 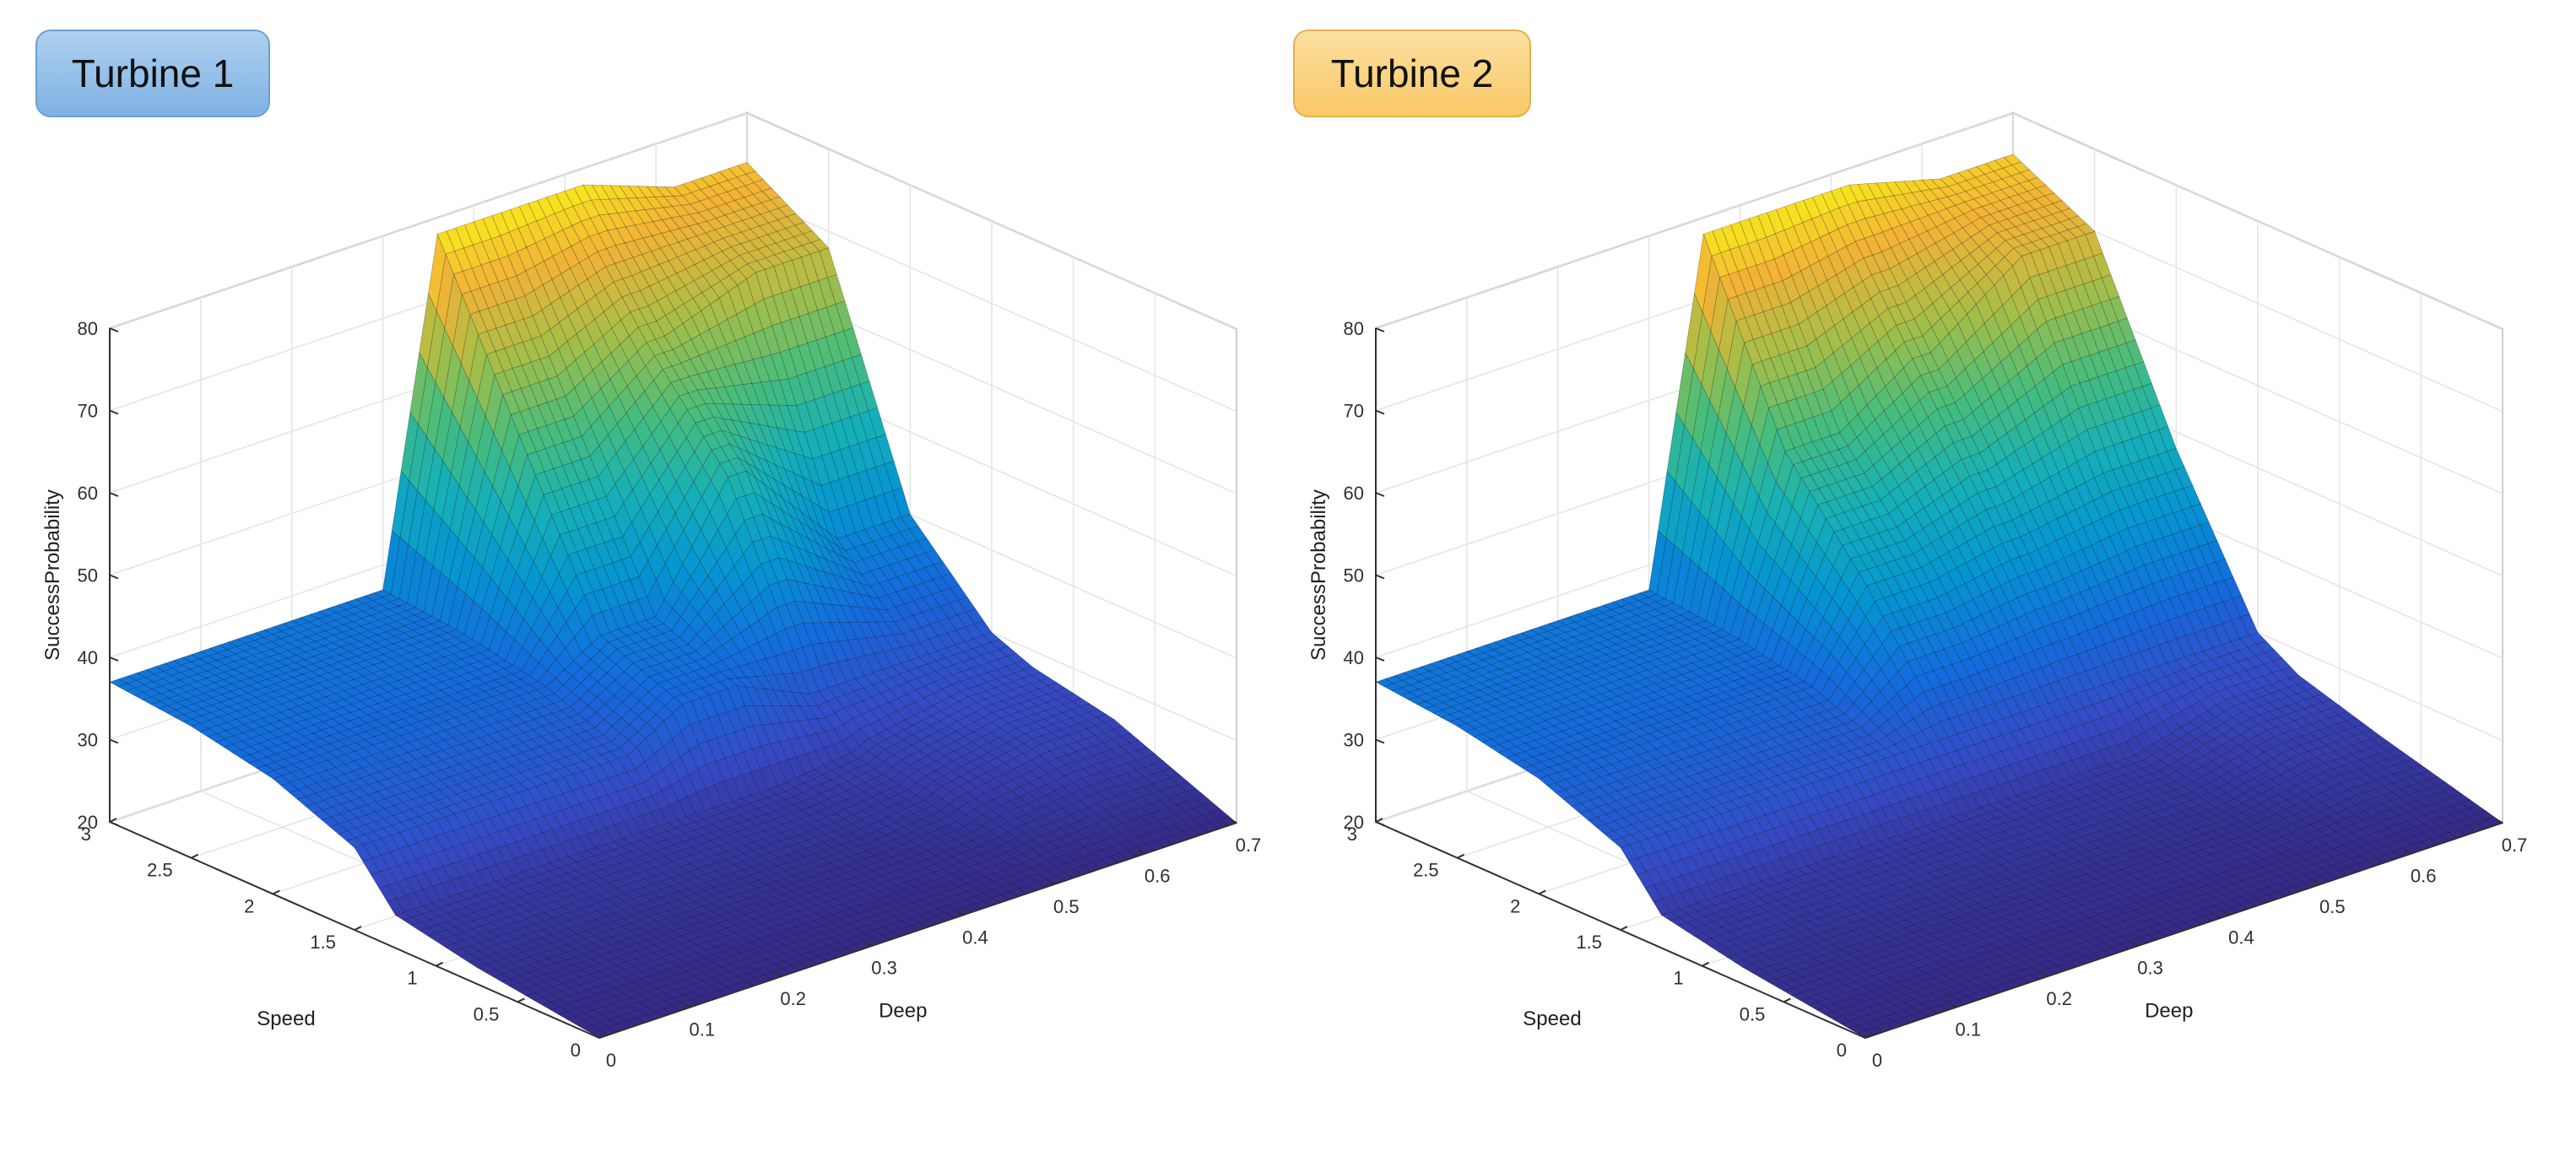 What do you see at coordinates (2150, 968) in the screenshot?
I see `turbine-2-x-tick-label: 0.3` at bounding box center [2150, 968].